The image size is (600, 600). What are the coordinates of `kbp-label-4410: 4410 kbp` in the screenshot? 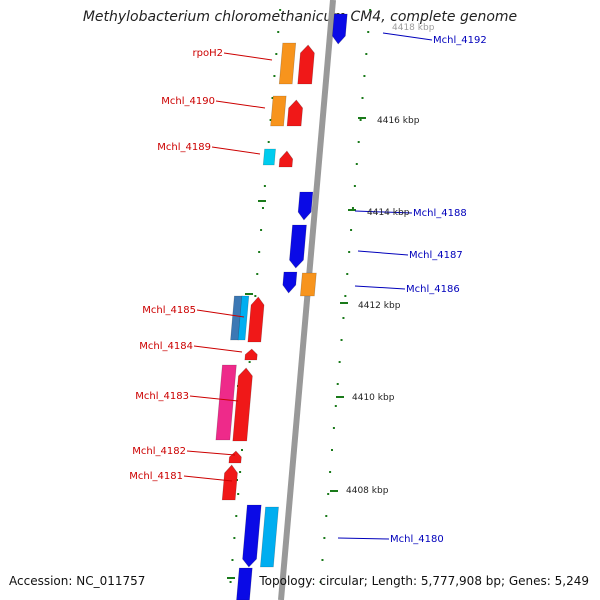 It's located at (373, 398).